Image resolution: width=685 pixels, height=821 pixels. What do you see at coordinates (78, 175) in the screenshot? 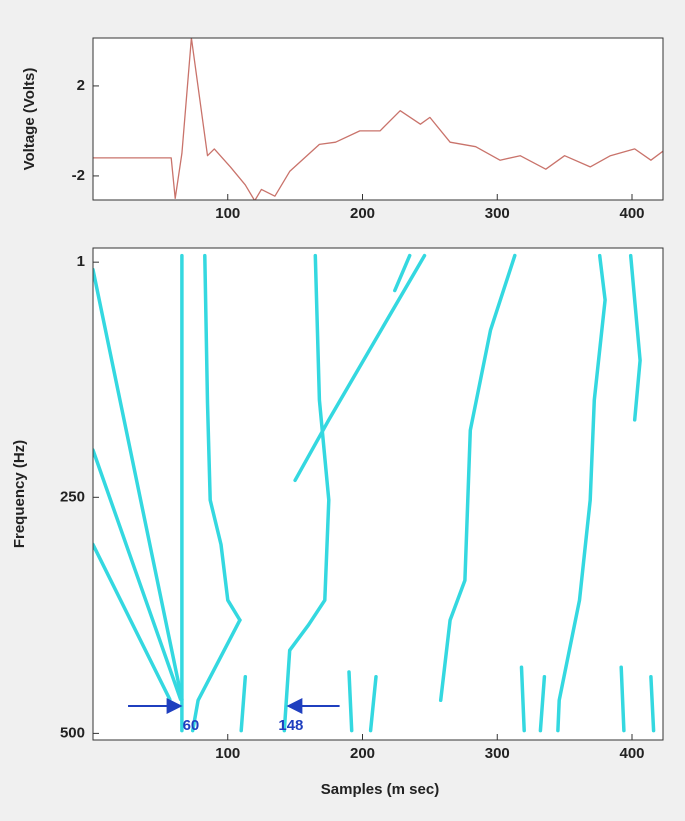
I see `y-tick-label: -2` at bounding box center [78, 175].